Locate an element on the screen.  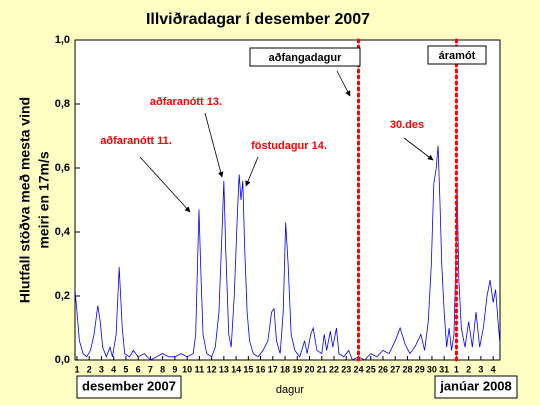
y-axis-label-line: Hlutfall stöðva með mesta vind is located at coordinates (25, 200).